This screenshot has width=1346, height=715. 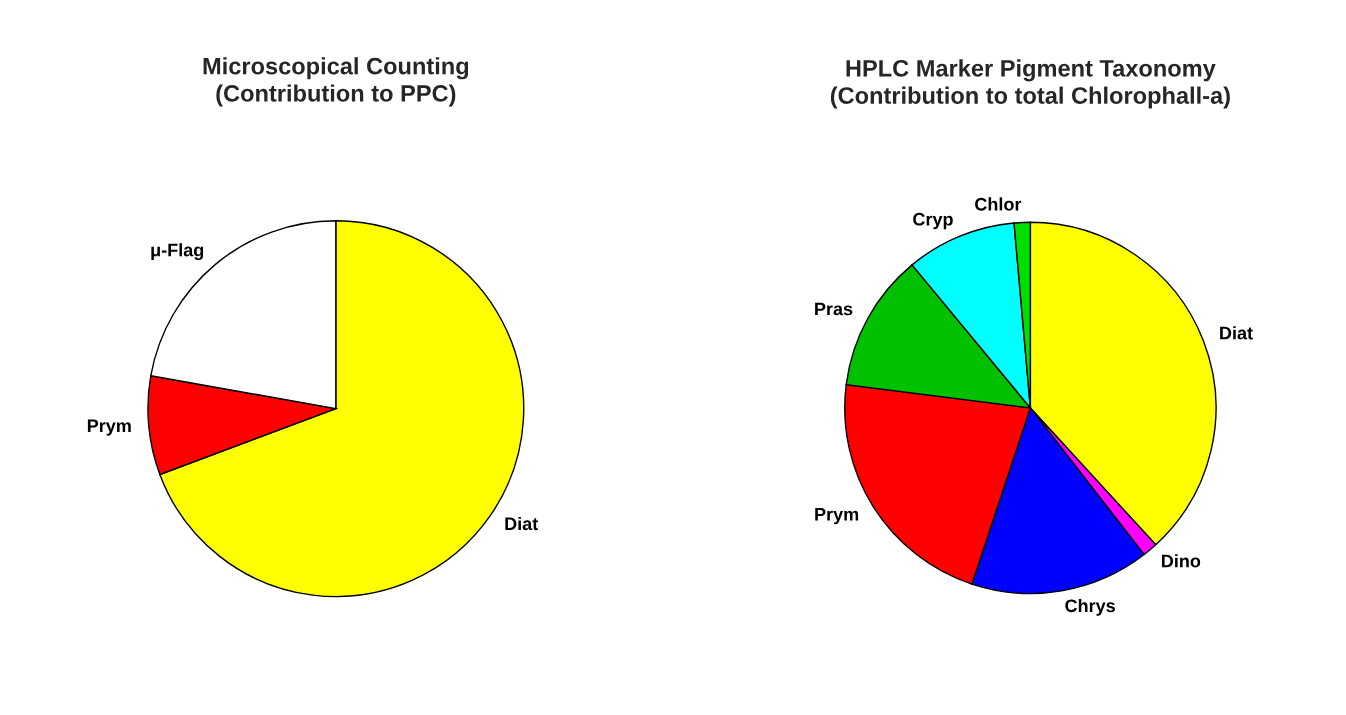 What do you see at coordinates (177, 252) in the screenshot?
I see `slice-label: μ-Flag` at bounding box center [177, 252].